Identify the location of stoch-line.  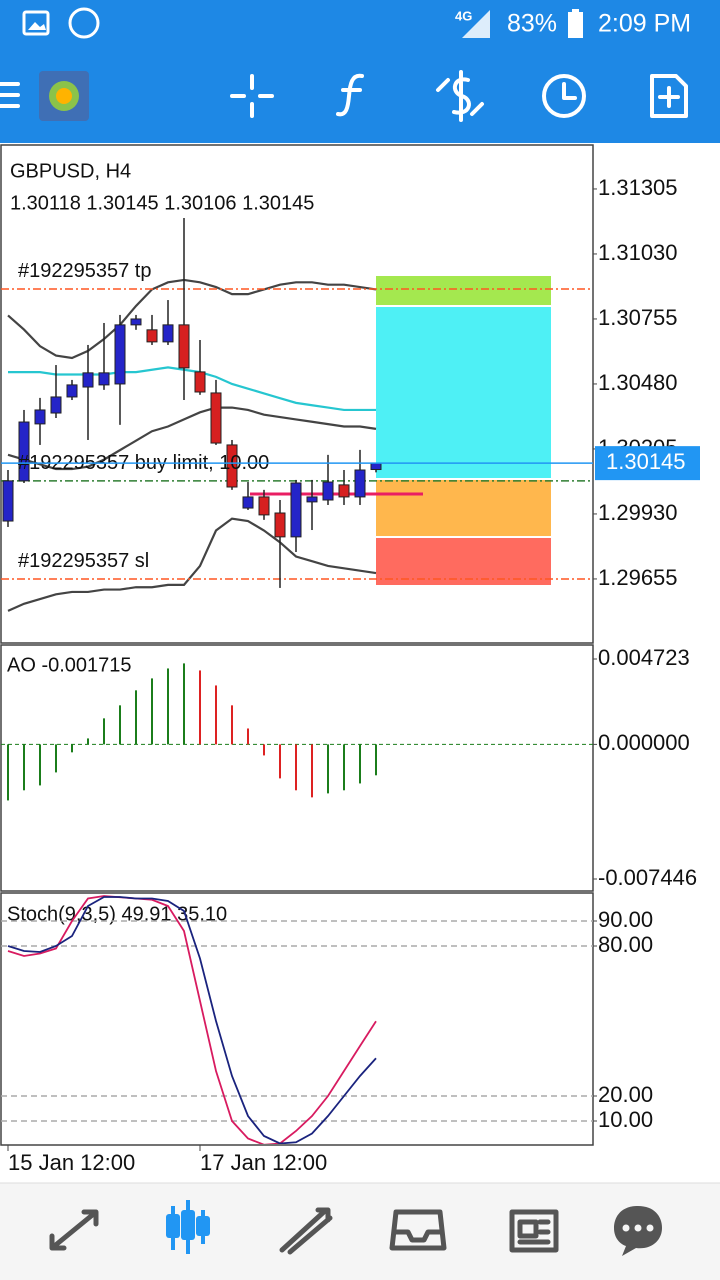
(192, 1019).